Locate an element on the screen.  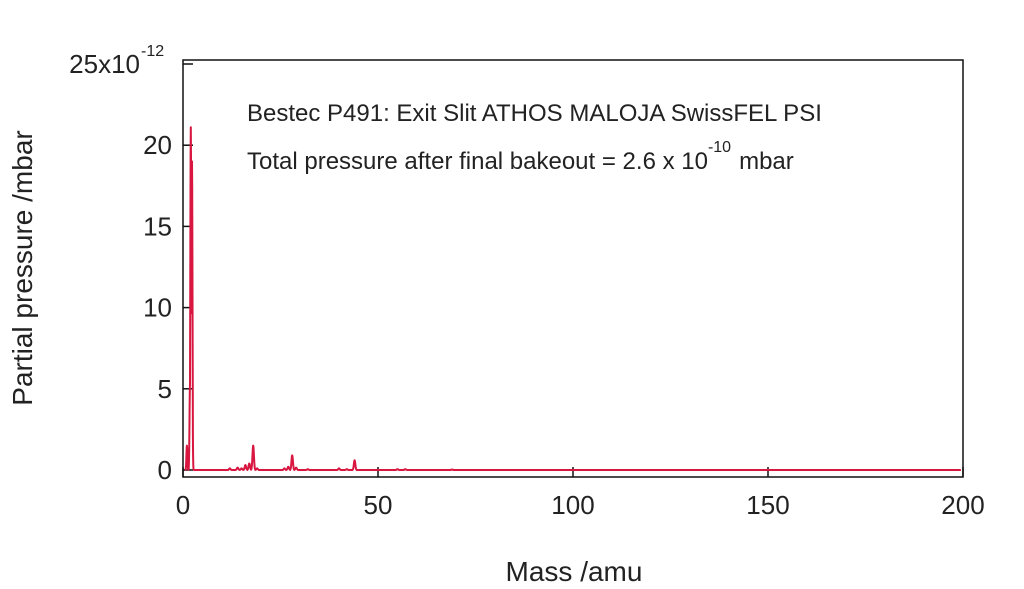
annotation-line2-exponent: -10 is located at coordinates (719, 147).